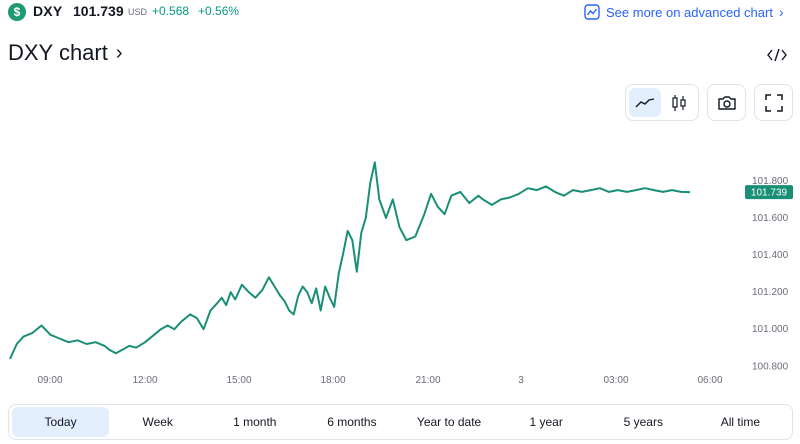 The width and height of the screenshot is (800, 444). I want to click on price: 101.739, so click(98, 11).